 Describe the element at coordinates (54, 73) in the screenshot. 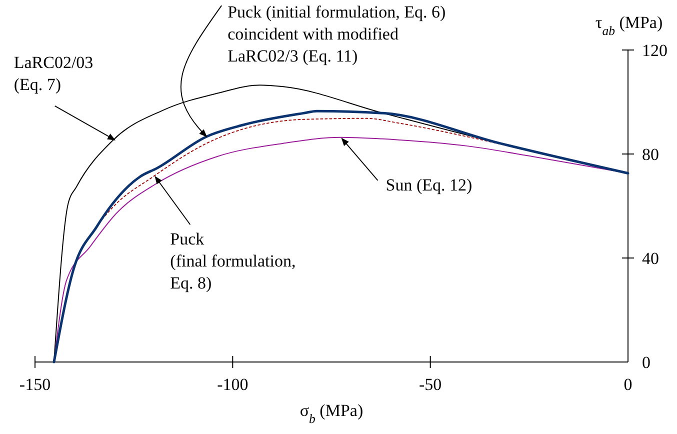

I see `annotation: LaRC02/03 (Eq. 7)` at that location.